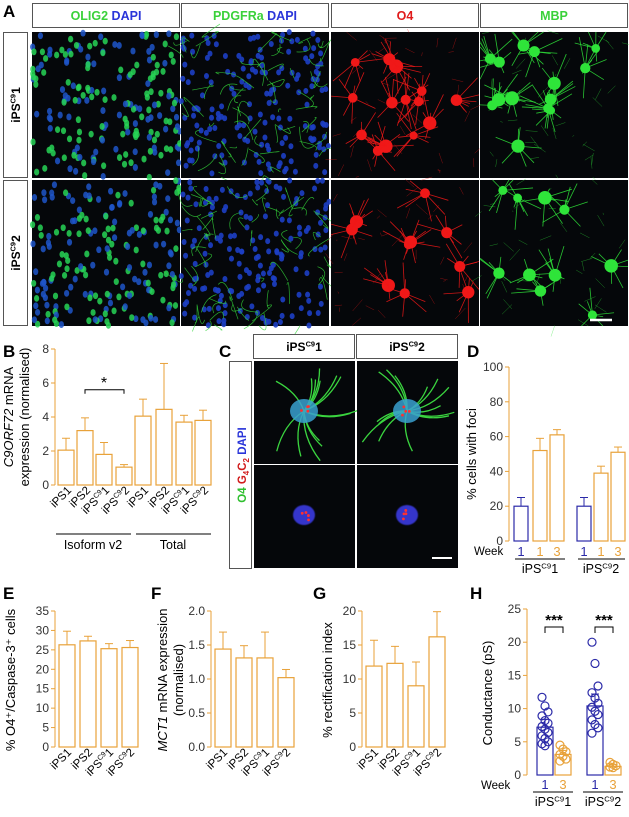 The width and height of the screenshot is (629, 817). Describe the element at coordinates (566, 752) in the screenshot. I see `data-point` at that location.